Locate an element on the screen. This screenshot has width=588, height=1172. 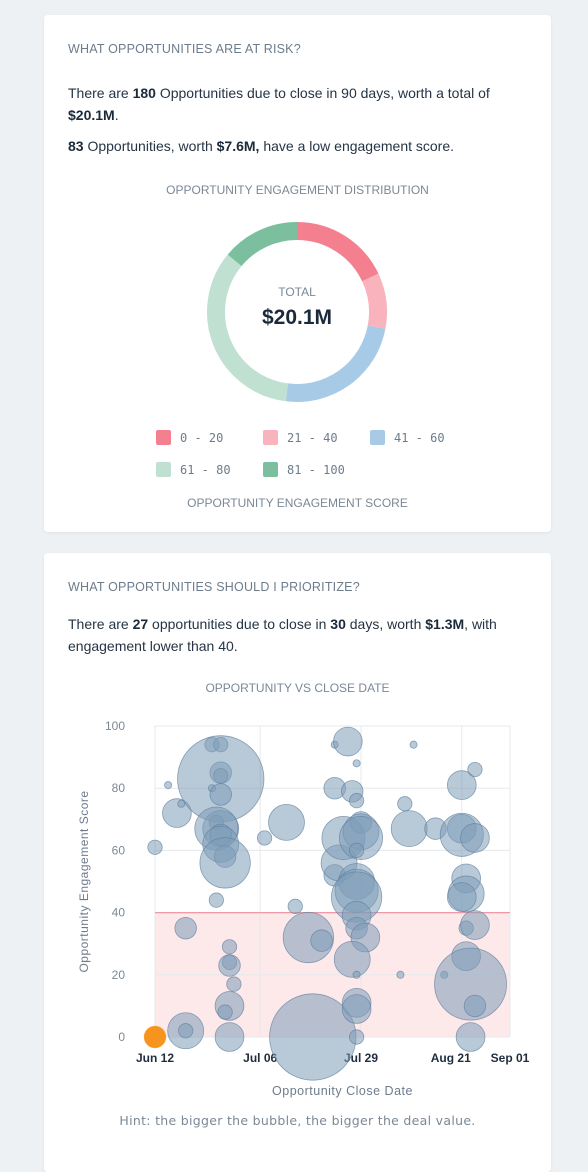
risk-total: $20.1M is located at coordinates (91, 115).